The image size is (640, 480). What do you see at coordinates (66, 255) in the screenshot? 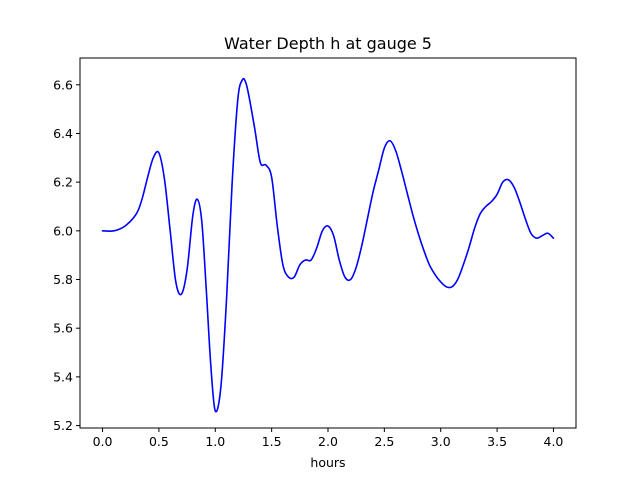
I see `y-axis: 5.2 5.4 5.6 5.8 6.0 6.2 6.4 6.6` at bounding box center [66, 255].